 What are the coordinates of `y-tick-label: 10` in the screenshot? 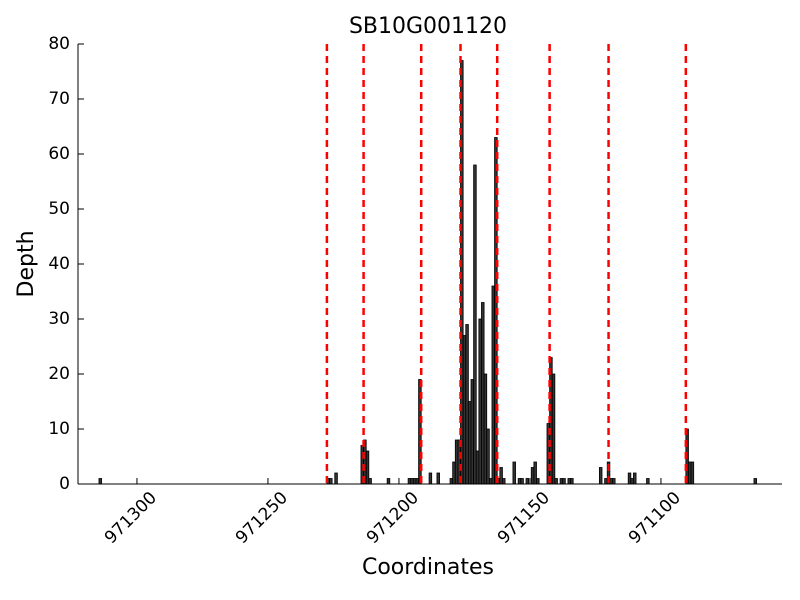 It's located at (59, 429).